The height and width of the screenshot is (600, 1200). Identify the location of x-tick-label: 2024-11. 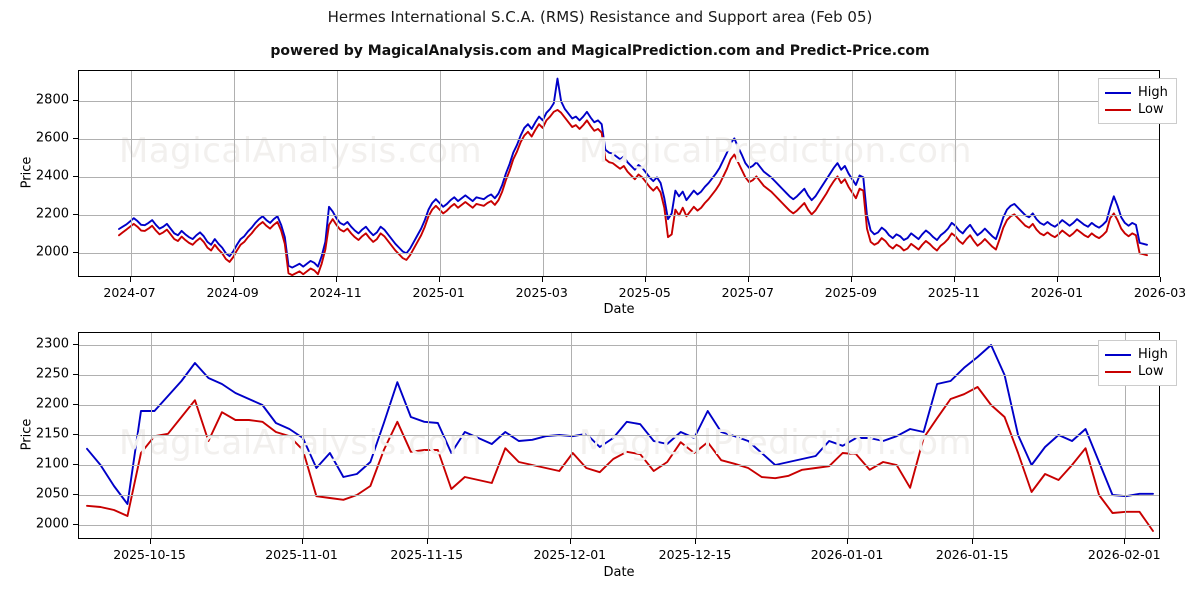
(335, 292).